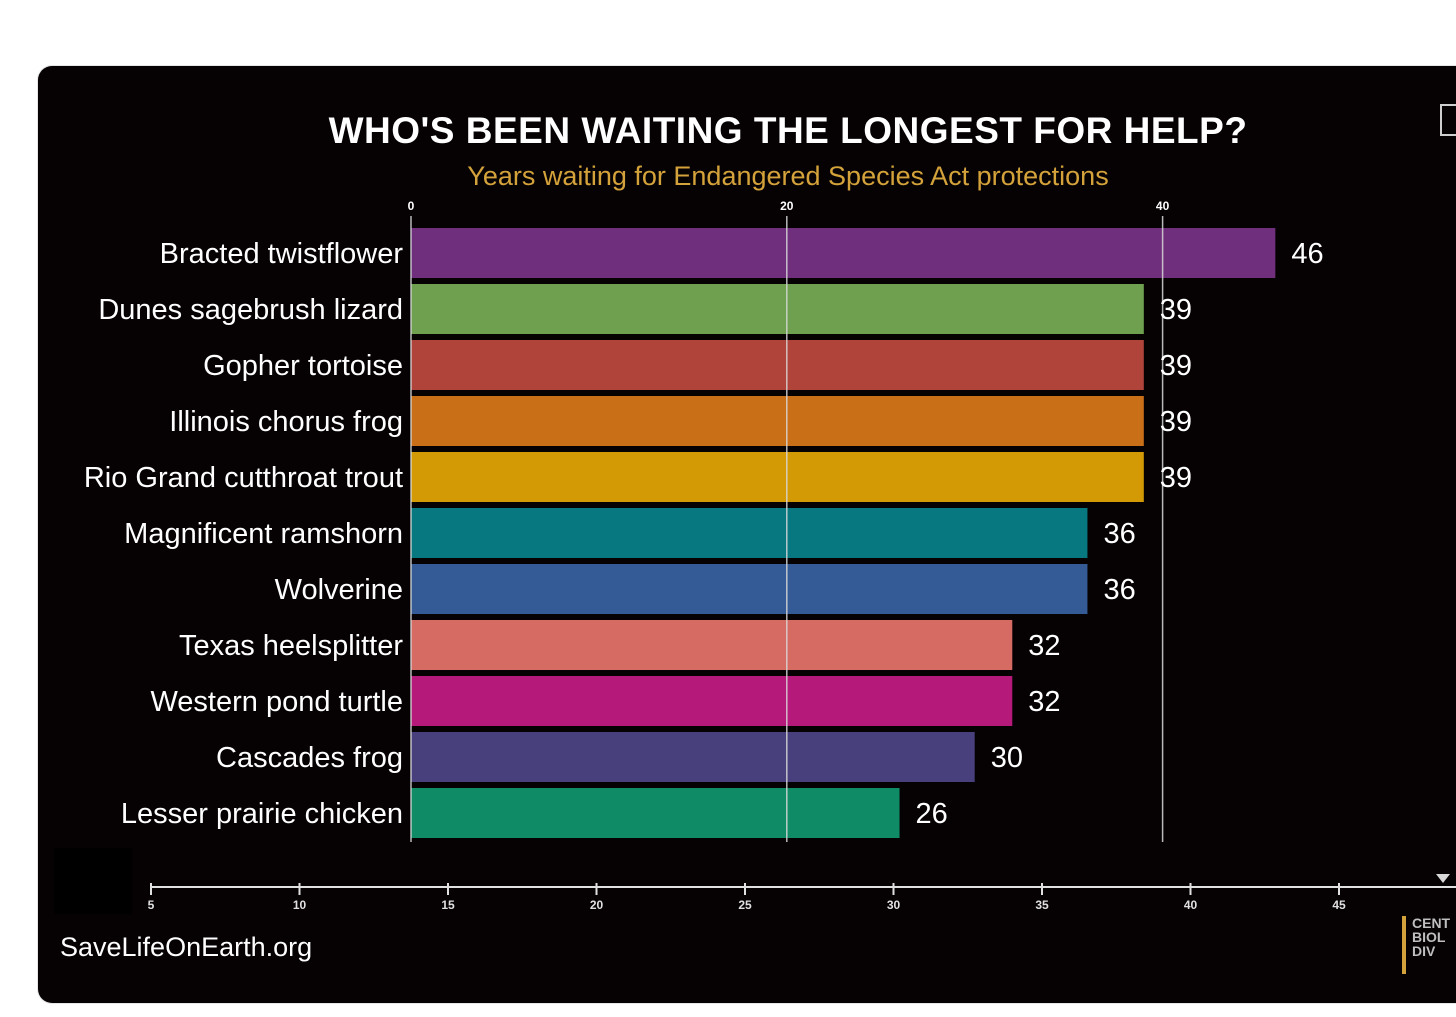  What do you see at coordinates (802, 897) in the screenshot?
I see `secondary-axis: 5 10 15 20 25 30 35 40 45` at bounding box center [802, 897].